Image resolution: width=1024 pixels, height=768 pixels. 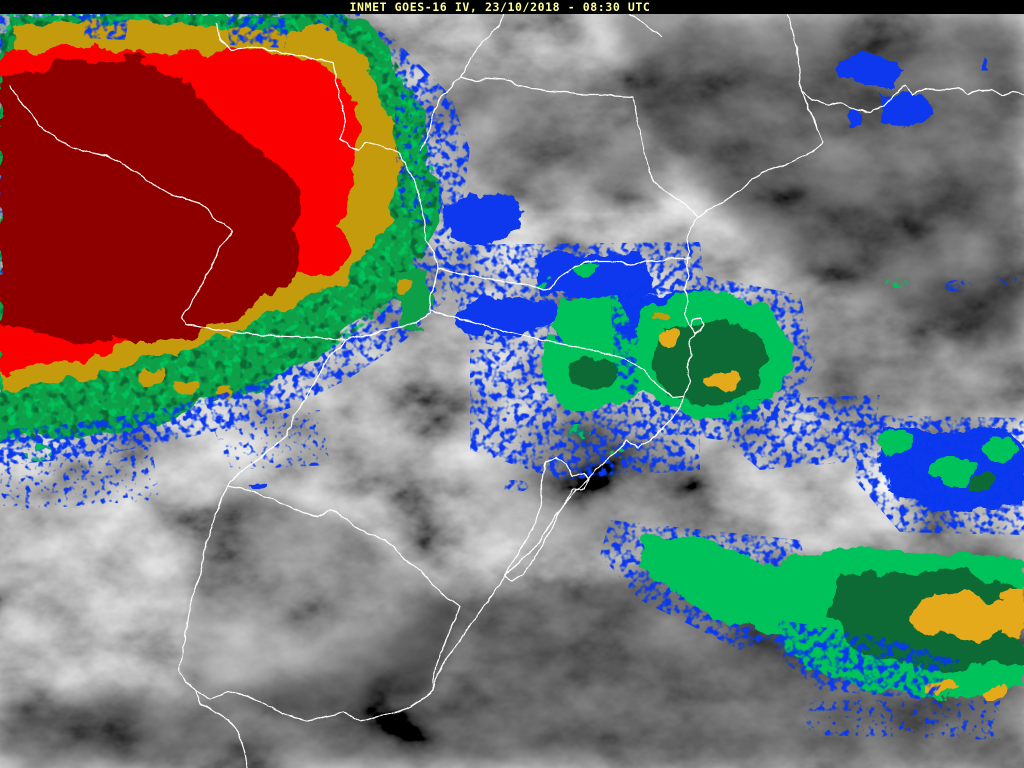 I want to click on title-text: INMET GOES-16 IV, 23/10/2018 - 08:30 UTC, so click(x=500, y=7).